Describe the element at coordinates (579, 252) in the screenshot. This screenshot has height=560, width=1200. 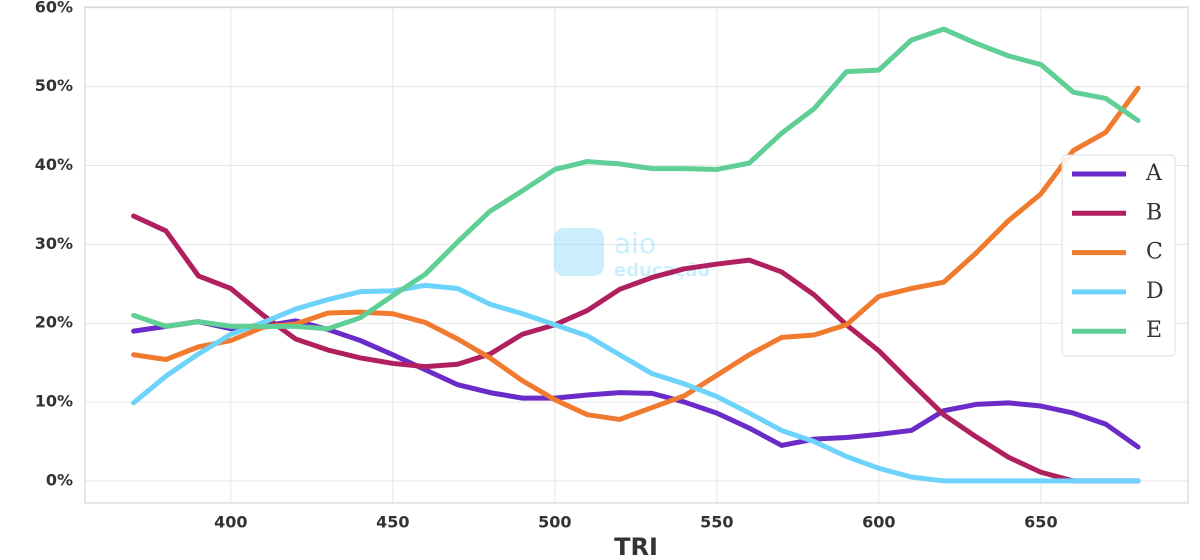
I see `watermark-logo` at that location.